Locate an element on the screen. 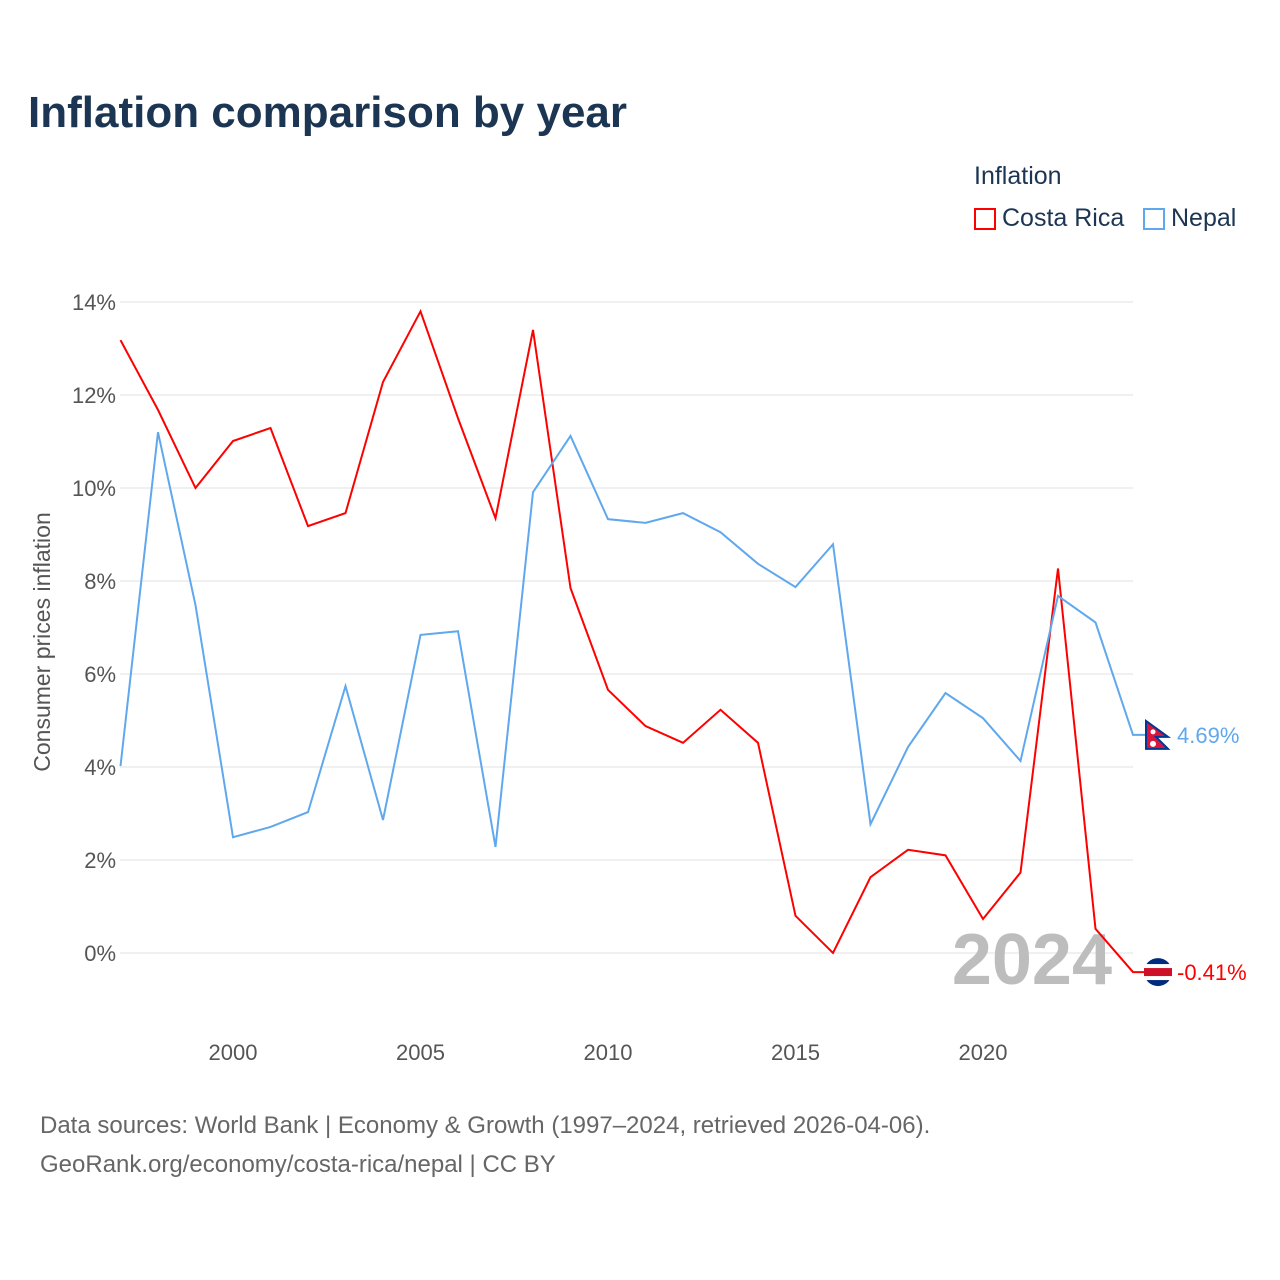 The width and height of the screenshot is (1280, 1280). nepal-flag-sun is located at coordinates (1153, 743).